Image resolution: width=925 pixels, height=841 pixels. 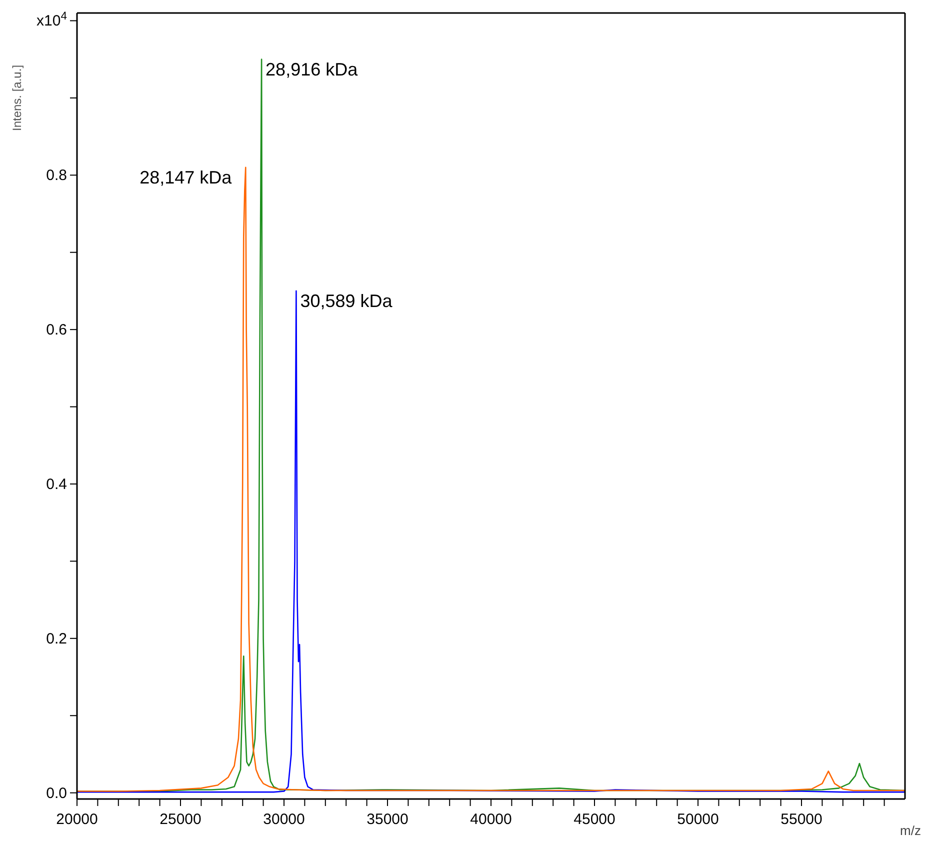 What do you see at coordinates (312, 69) in the screenshot?
I see `annotation: 28,916 kDa` at bounding box center [312, 69].